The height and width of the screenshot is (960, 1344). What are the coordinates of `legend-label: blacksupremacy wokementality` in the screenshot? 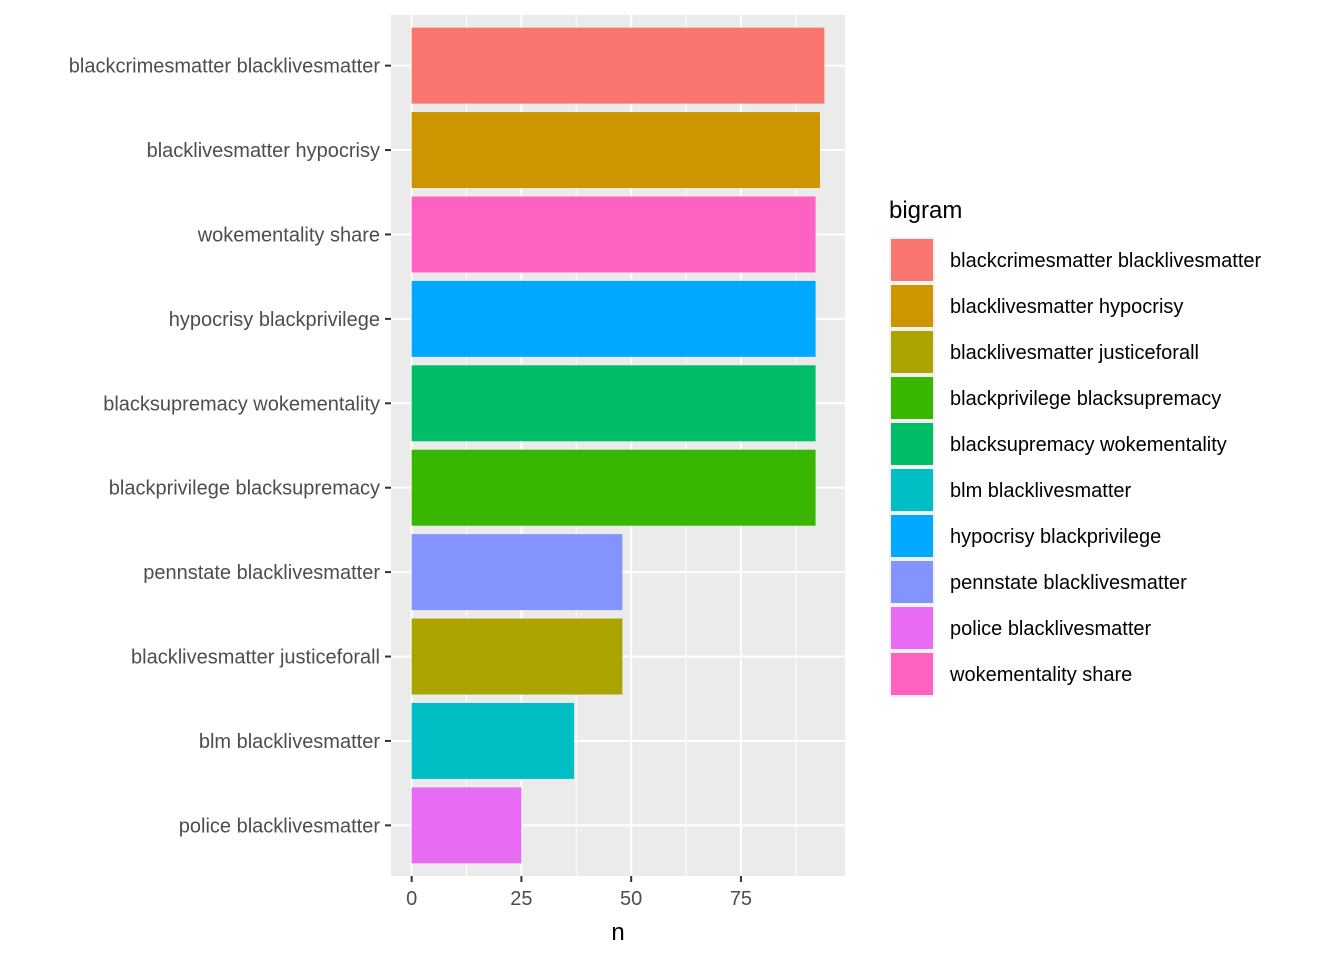 It's located at (1088, 445).